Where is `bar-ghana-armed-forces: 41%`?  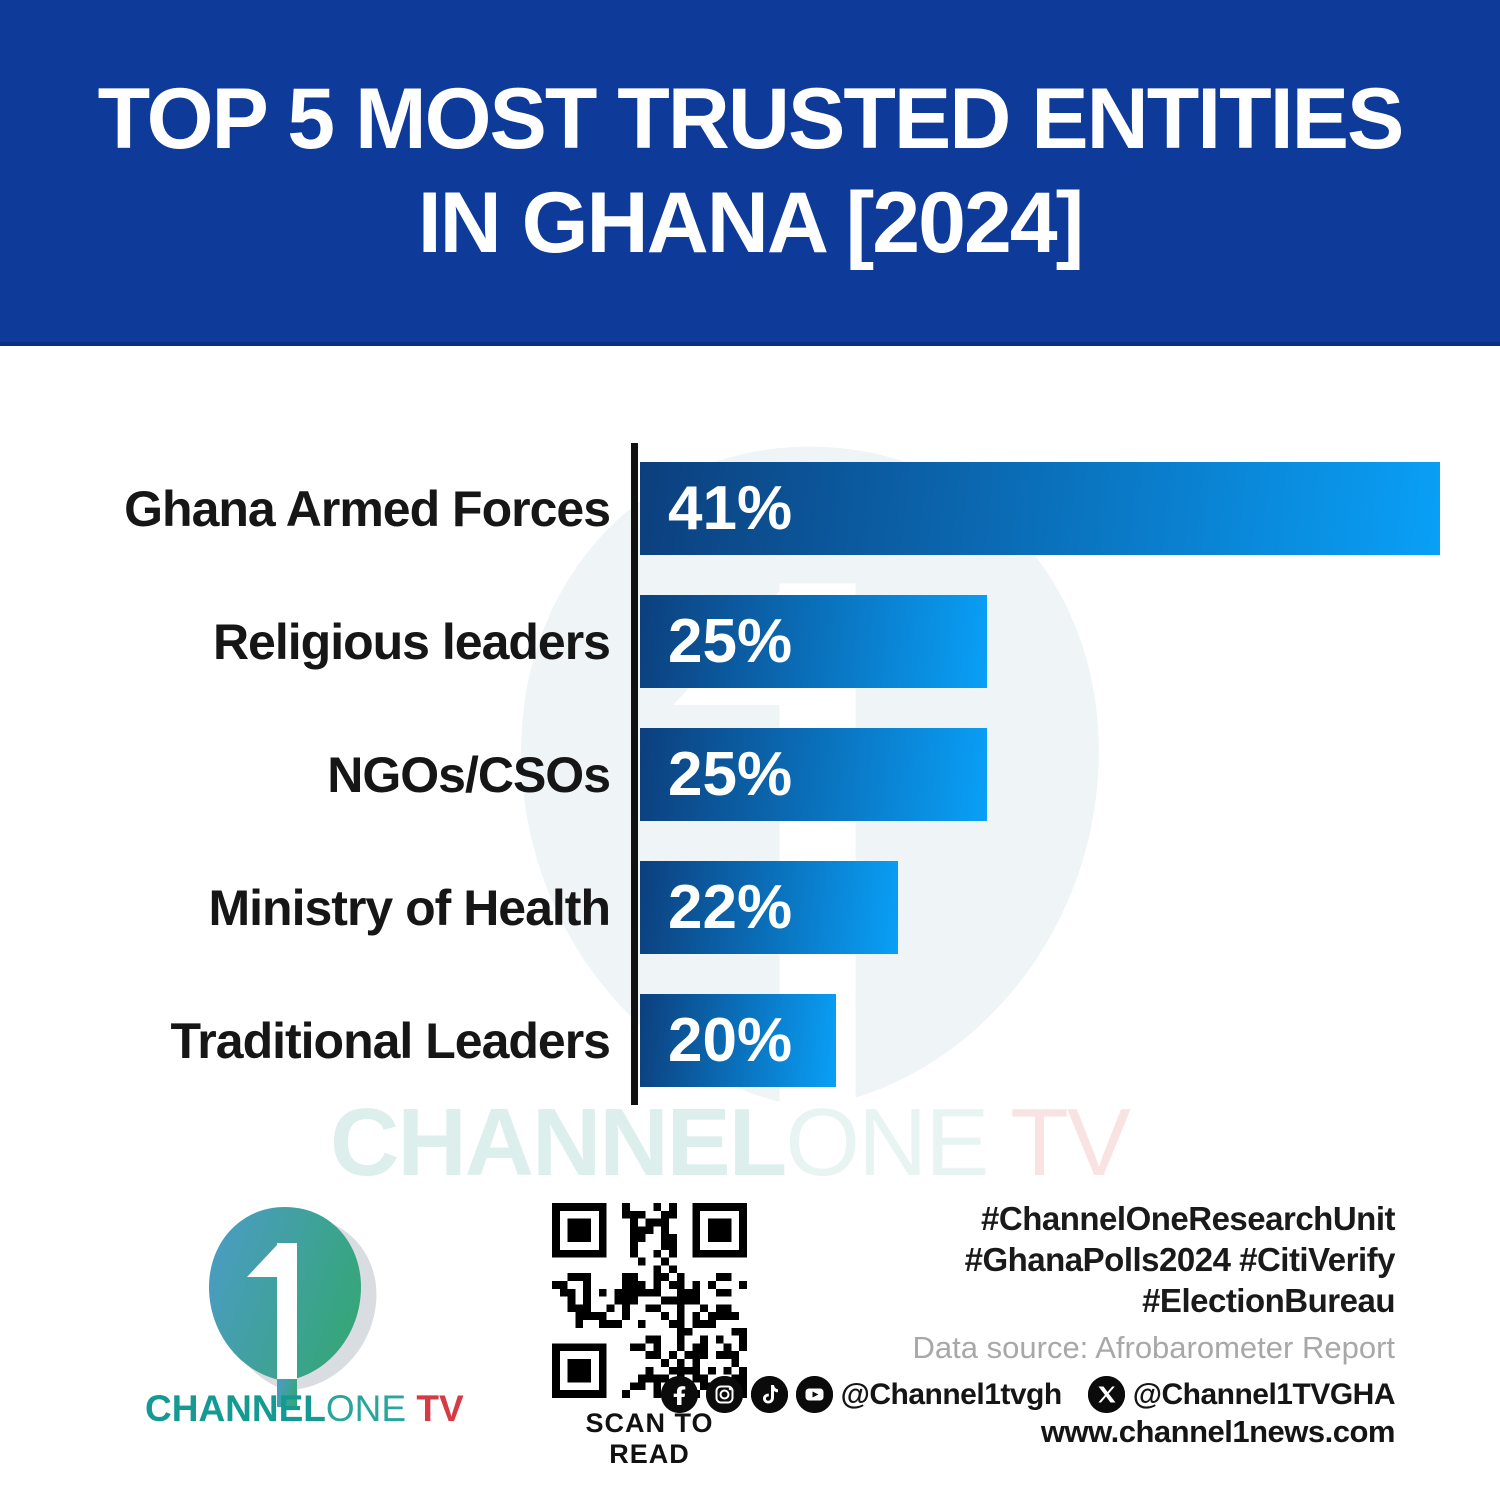
bar-ghana-armed-forces: 41% is located at coordinates (1040, 508).